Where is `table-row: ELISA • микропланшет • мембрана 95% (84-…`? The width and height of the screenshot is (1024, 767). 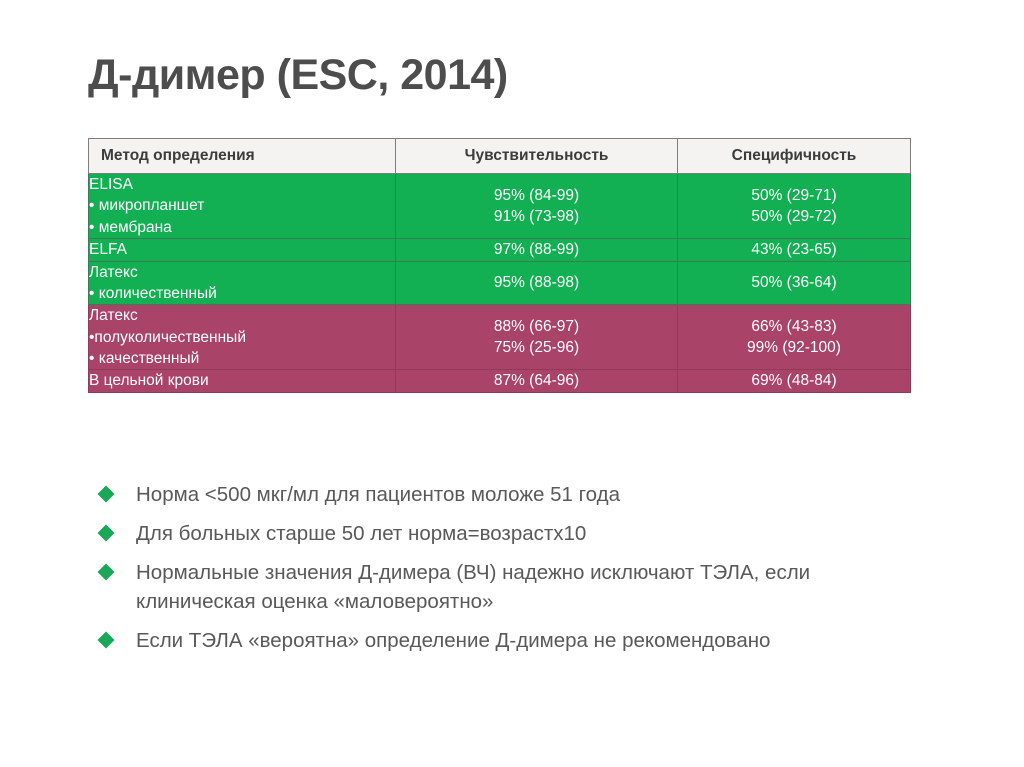 table-row: ELISA • микропланшет • мембрана 95% (84-… is located at coordinates (499, 206).